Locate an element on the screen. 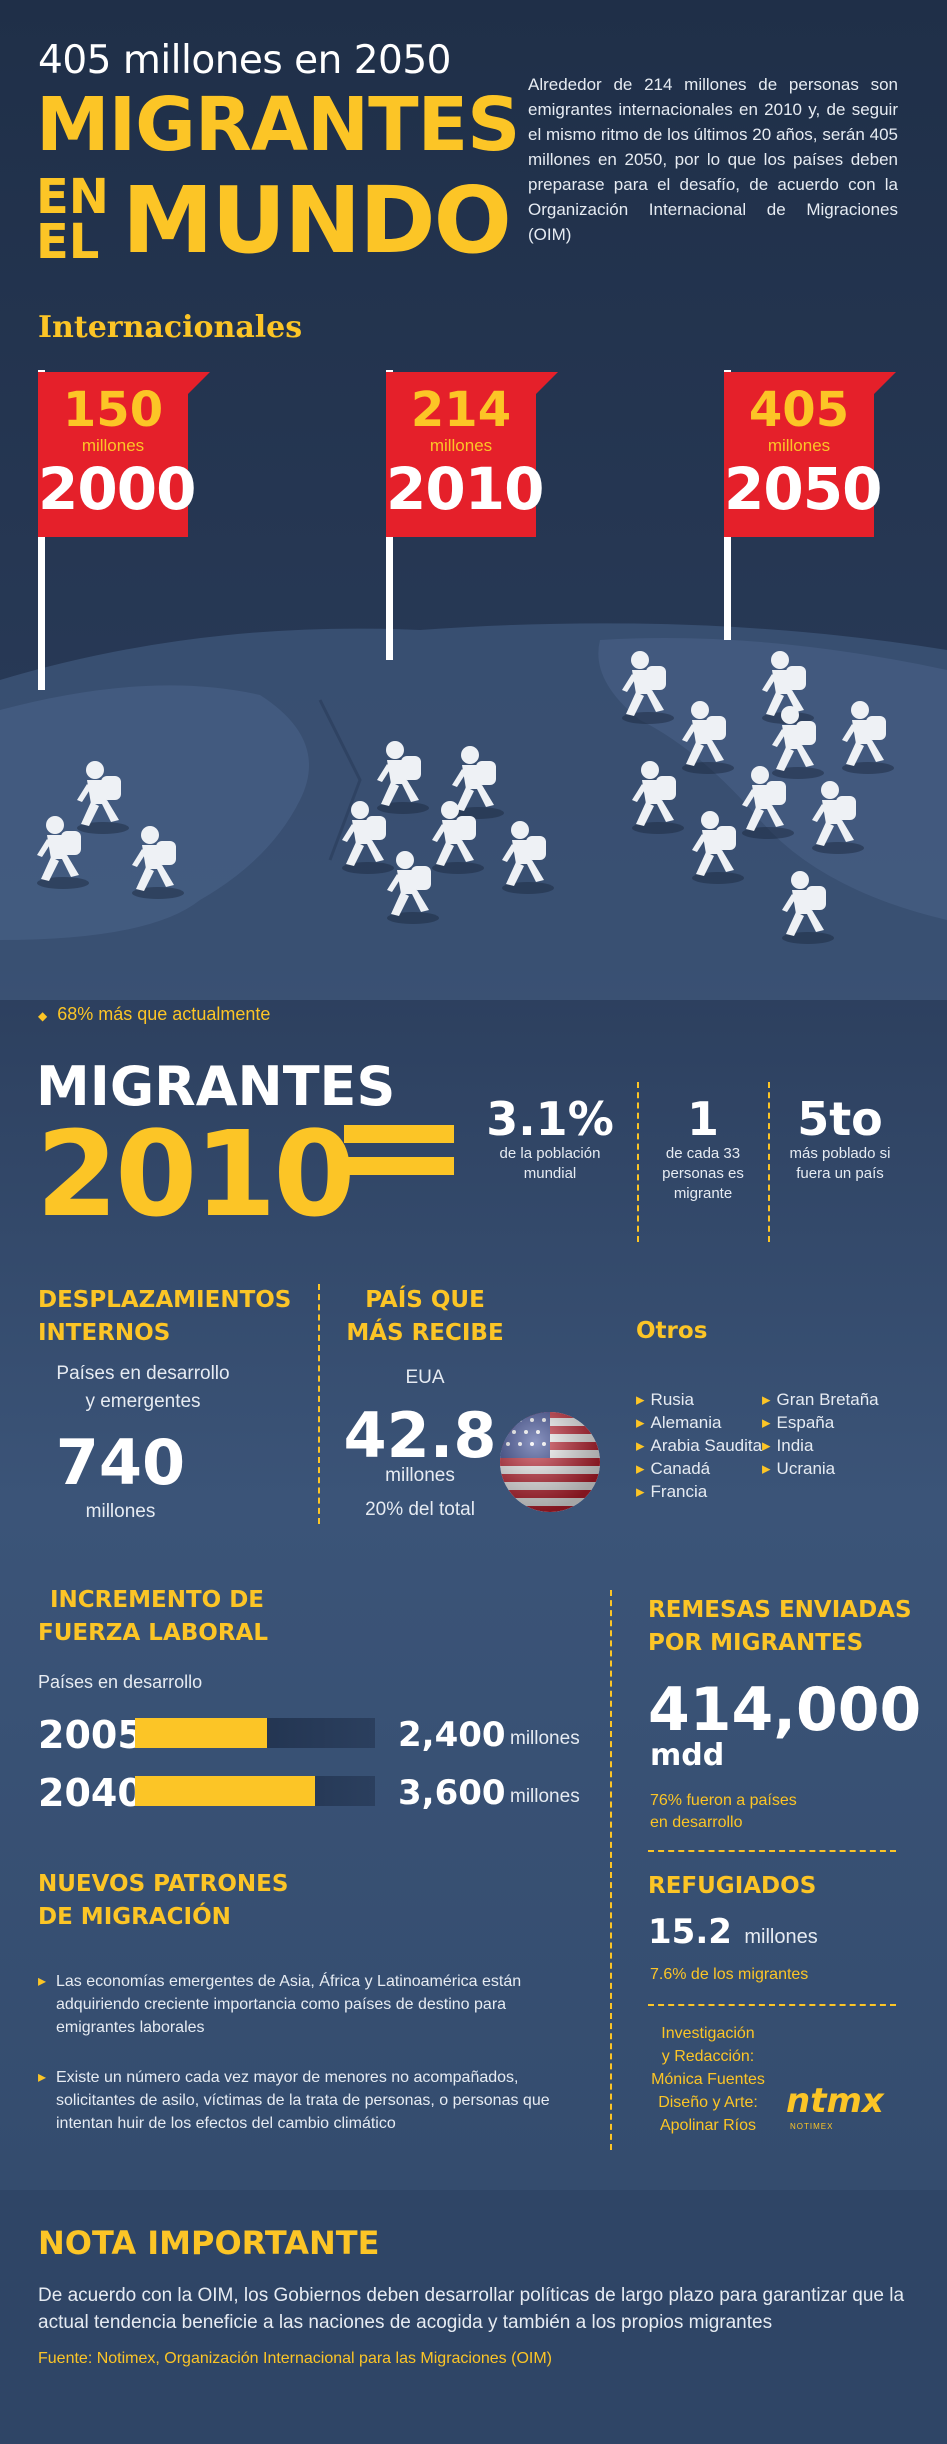 The width and height of the screenshot is (947, 2444). otros-country: Ucrania is located at coordinates (820, 1468).